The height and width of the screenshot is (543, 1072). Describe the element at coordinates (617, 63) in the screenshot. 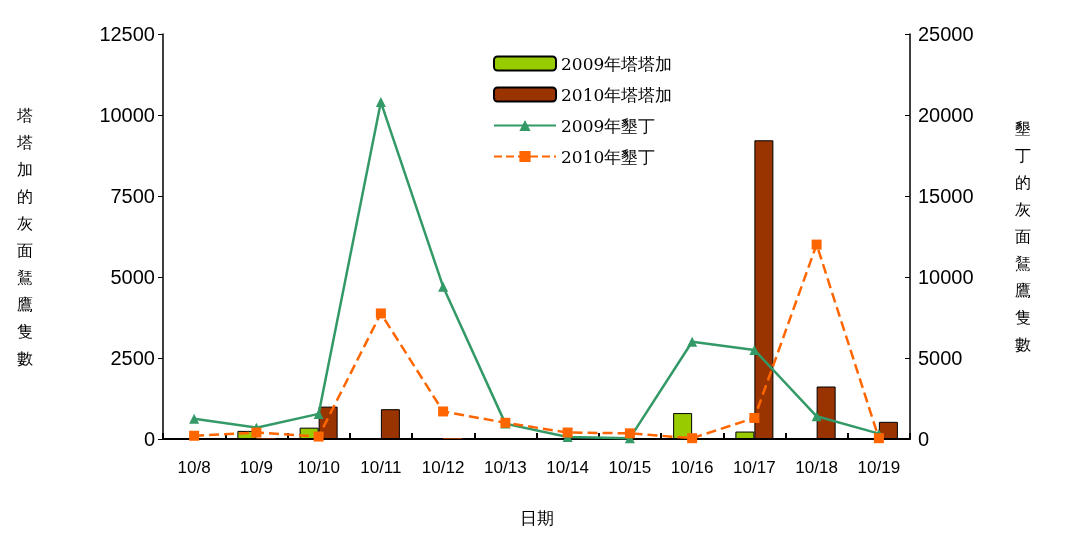

I see `legend-label: 2009年塔塔加` at that location.